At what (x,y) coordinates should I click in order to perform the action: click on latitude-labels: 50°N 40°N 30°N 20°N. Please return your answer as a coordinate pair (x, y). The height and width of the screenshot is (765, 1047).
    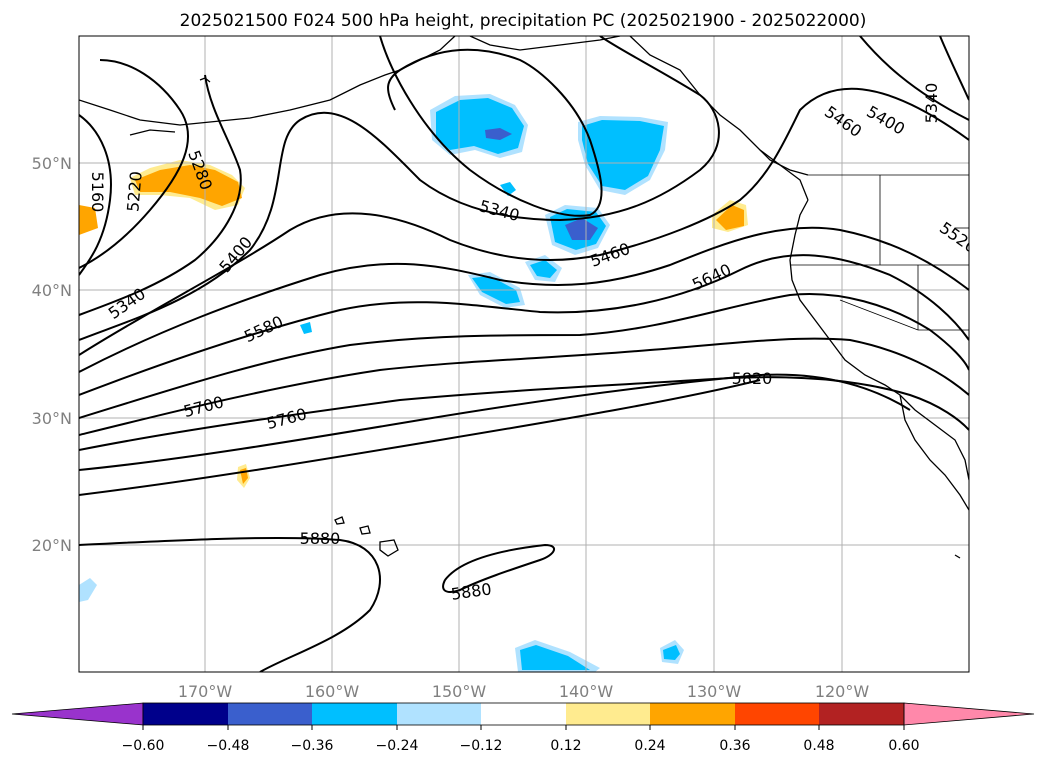
    Looking at the image, I should click on (52, 354).